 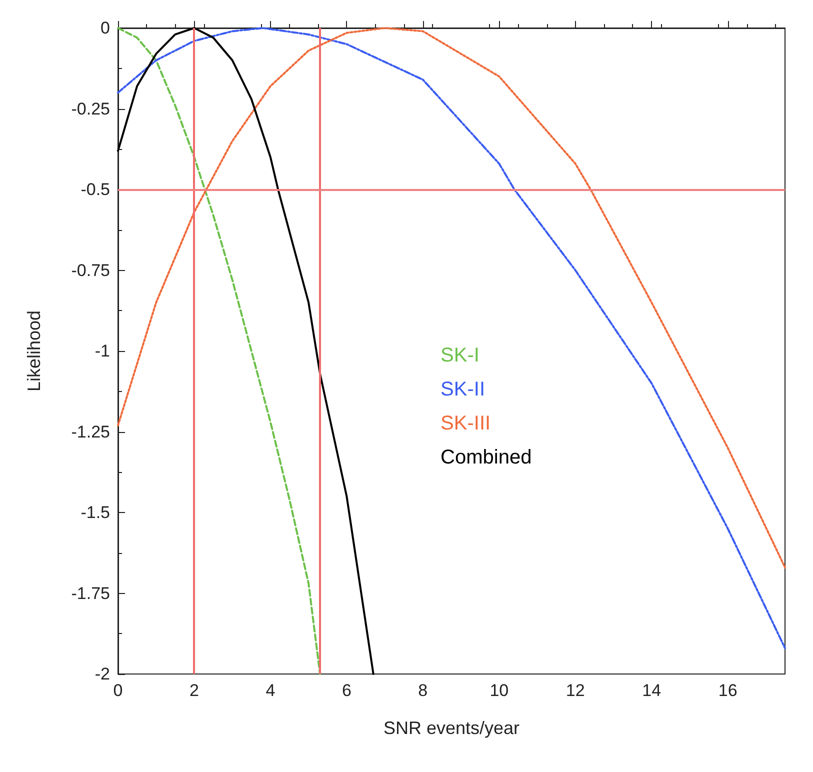 I want to click on y-tick-label: -0.75, so click(x=90, y=270).